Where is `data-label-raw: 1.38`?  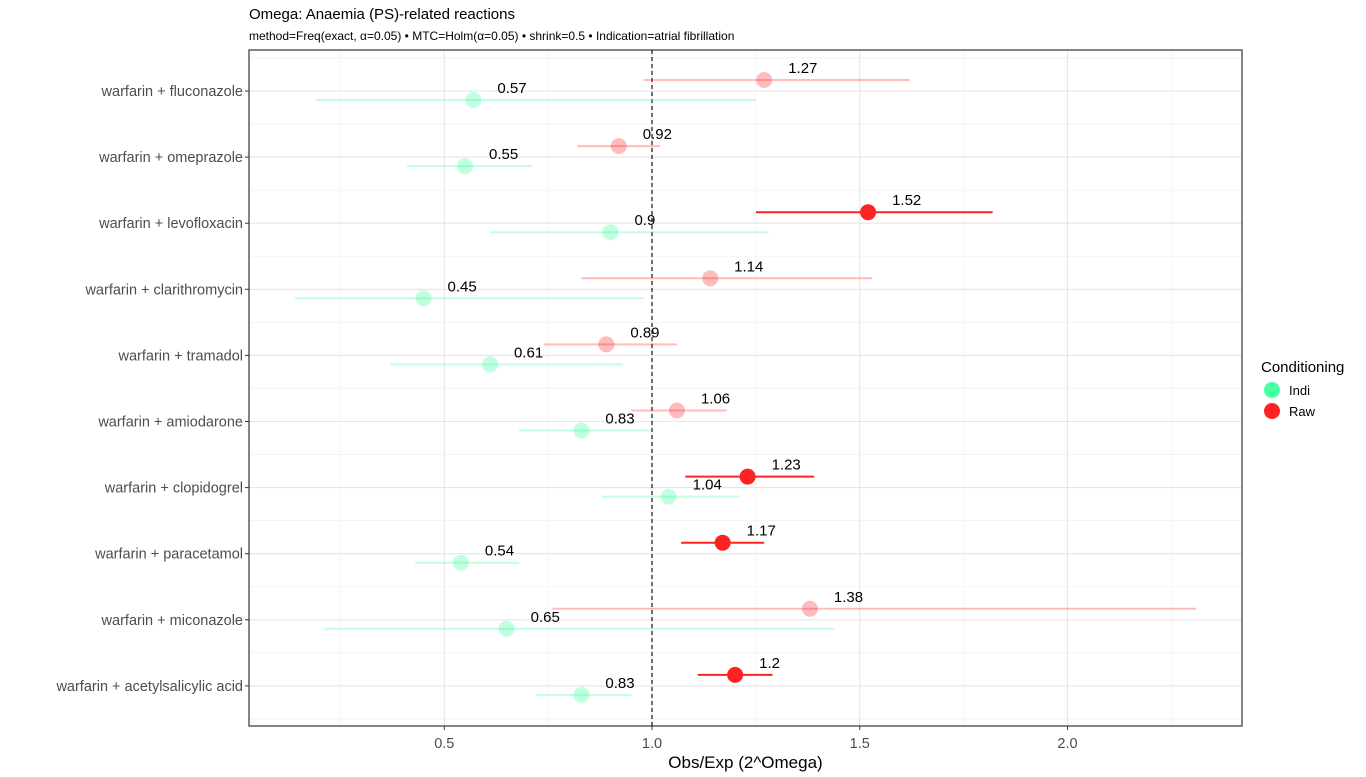
data-label-raw: 1.38 is located at coordinates (848, 597).